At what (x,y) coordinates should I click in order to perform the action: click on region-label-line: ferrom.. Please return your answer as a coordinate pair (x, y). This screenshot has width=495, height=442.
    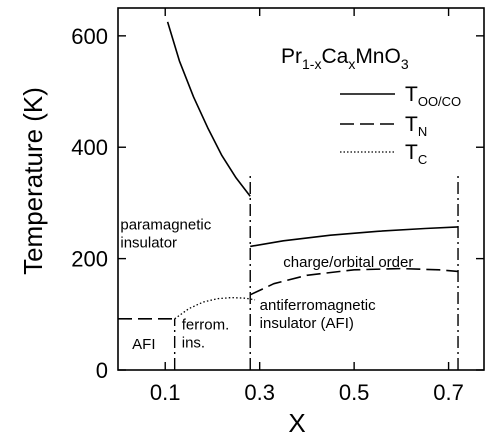
    Looking at the image, I should click on (206, 324).